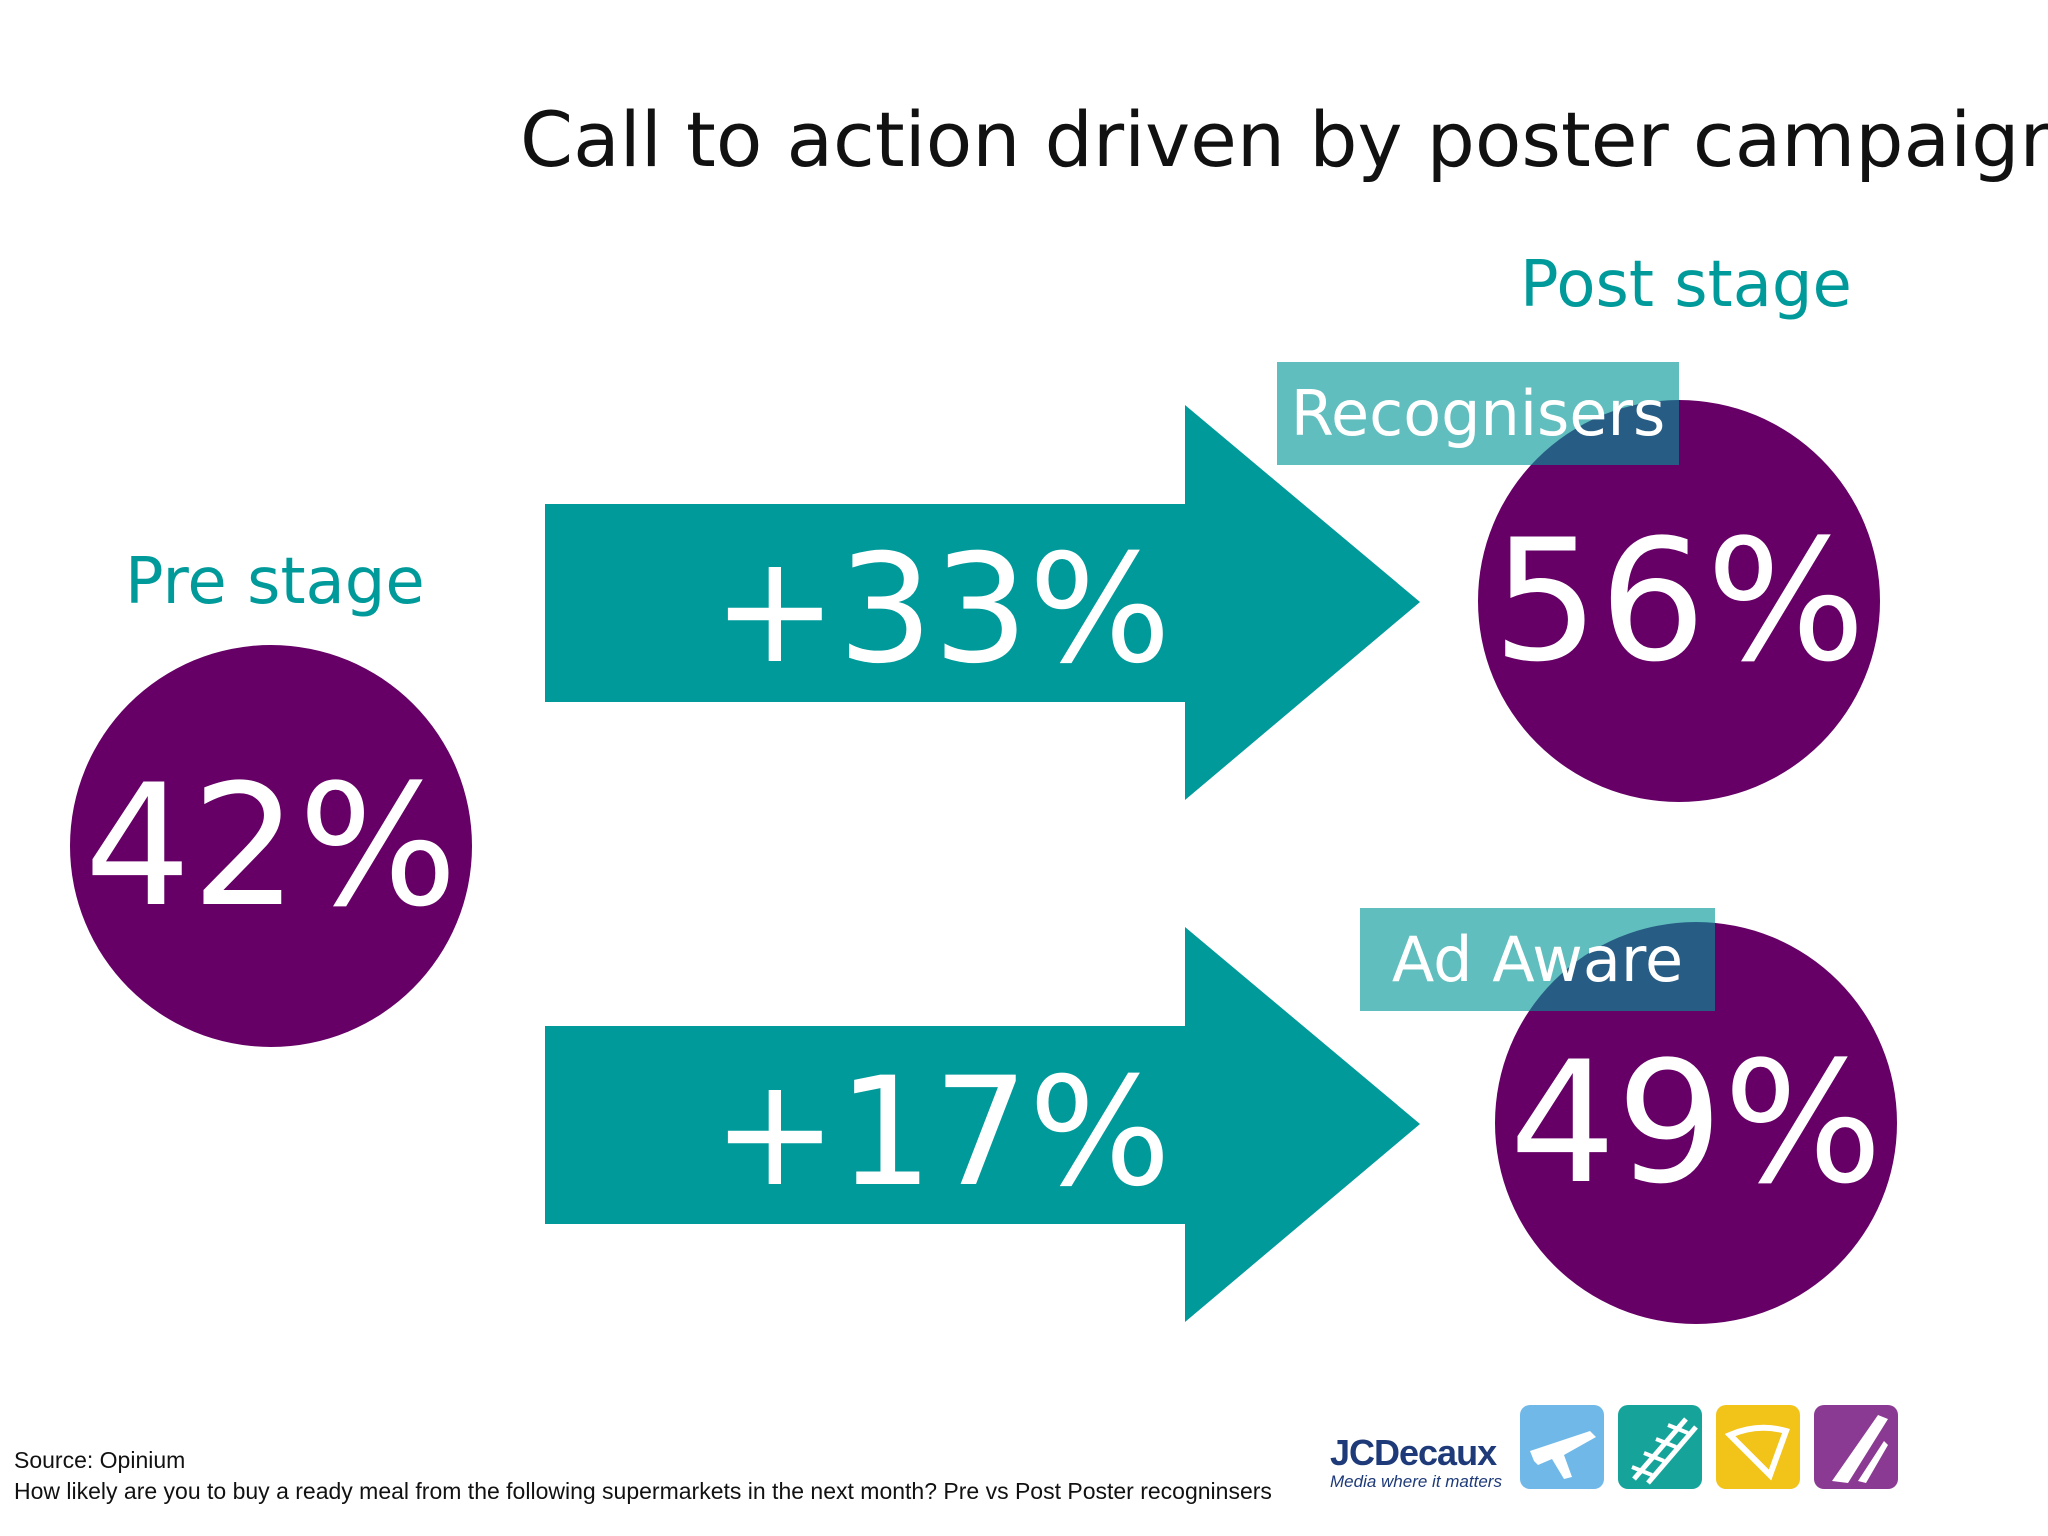 Image resolution: width=2048 pixels, height=1536 pixels. Describe the element at coordinates (1856, 1447) in the screenshot. I see `road-icon` at that location.